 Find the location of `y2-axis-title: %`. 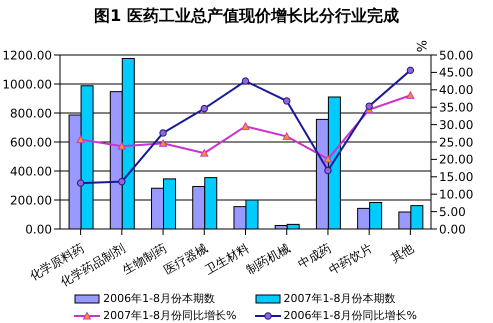

y2-axis-title: % is located at coordinates (420, 46).